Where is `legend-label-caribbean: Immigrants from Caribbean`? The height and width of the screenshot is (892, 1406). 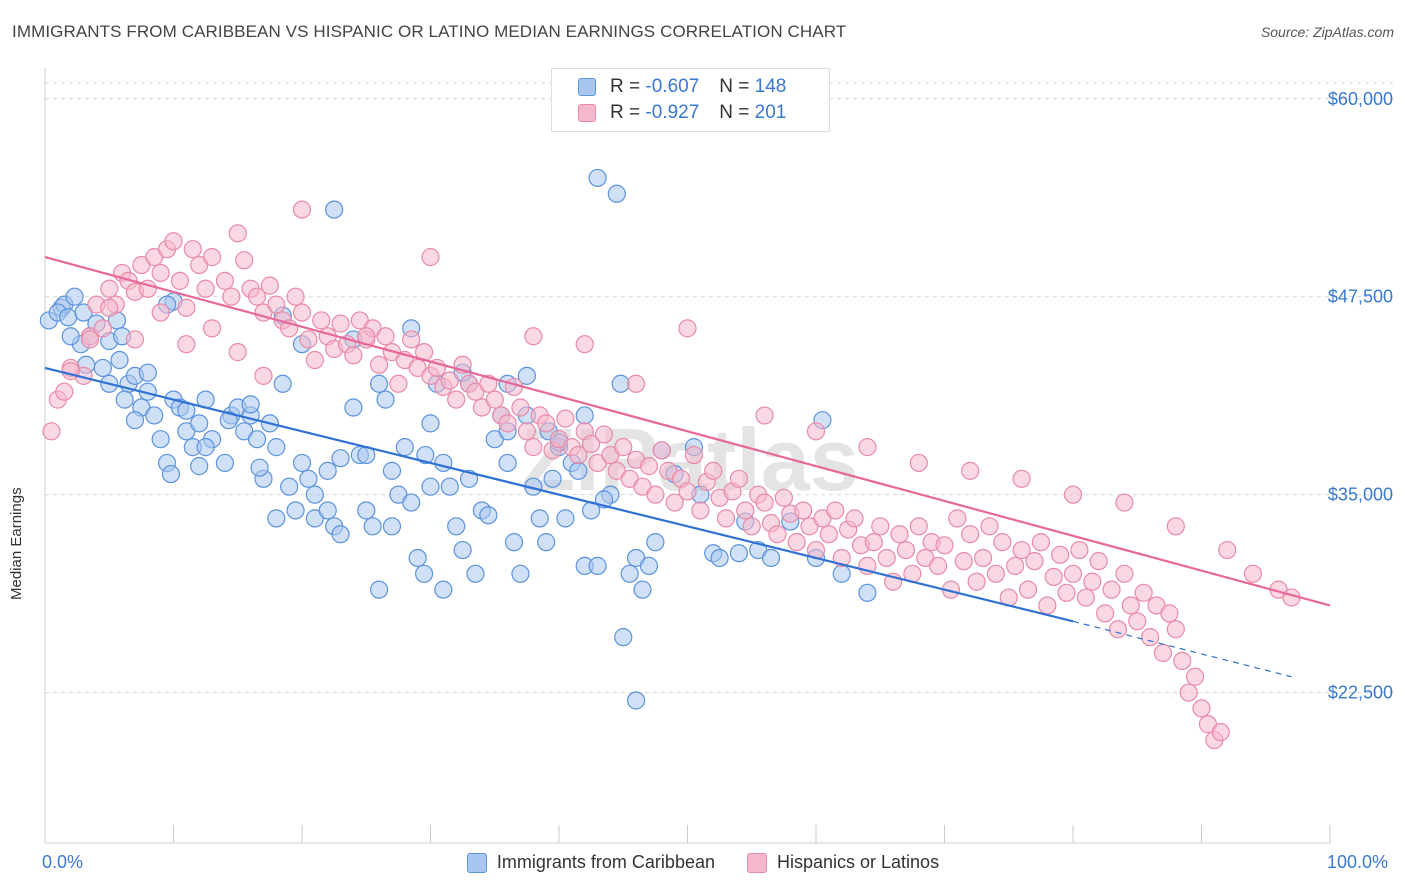
legend-label-caribbean: Immigrants from Caribbean is located at coordinates (605, 862).